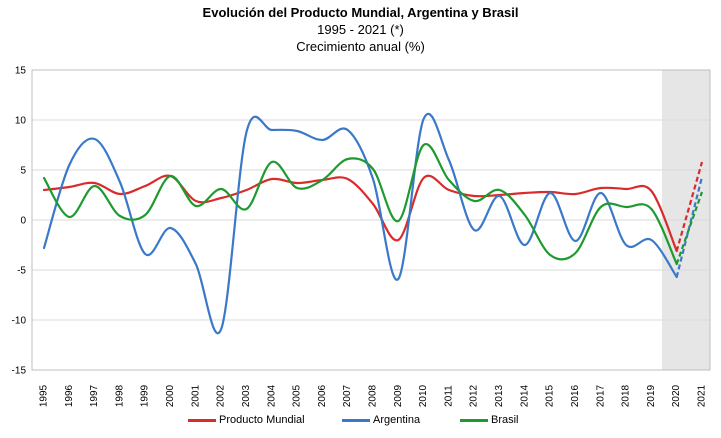  I want to click on x-tick-label: 1996, so click(69, 395).